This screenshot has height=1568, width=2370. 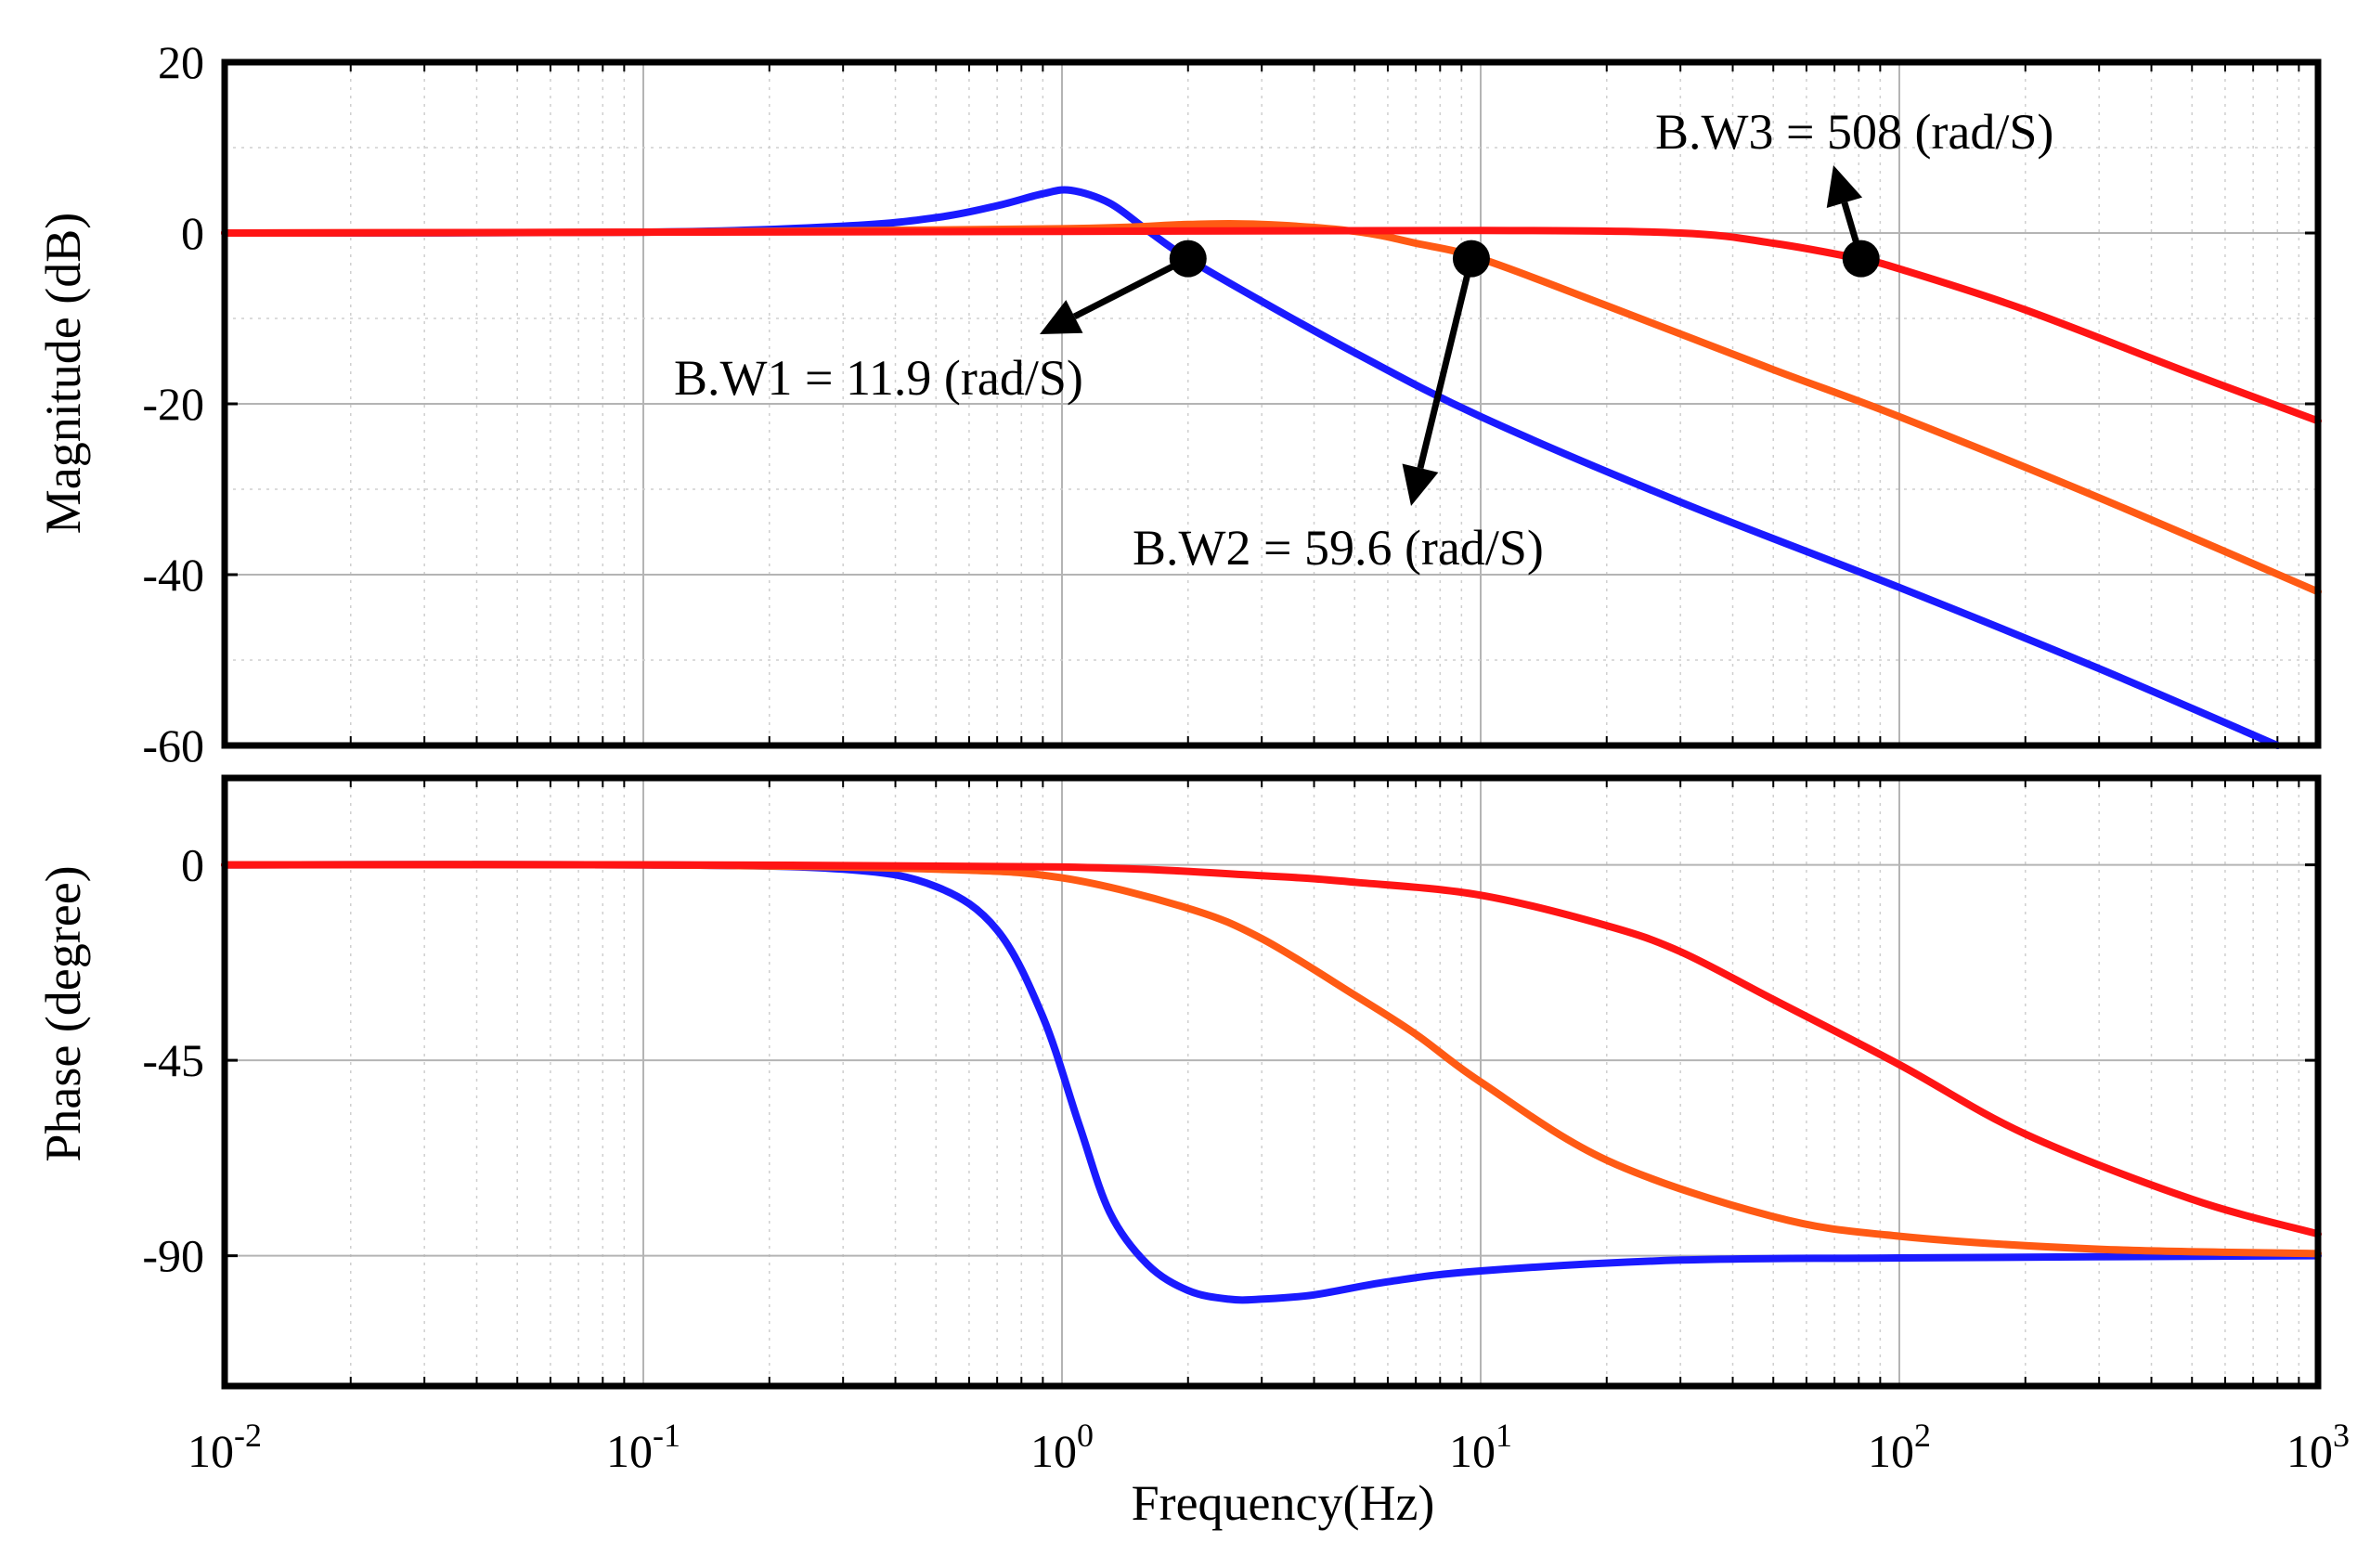 What do you see at coordinates (1283, 1503) in the screenshot?
I see `x-axis-label: Frequency(Hz)` at bounding box center [1283, 1503].